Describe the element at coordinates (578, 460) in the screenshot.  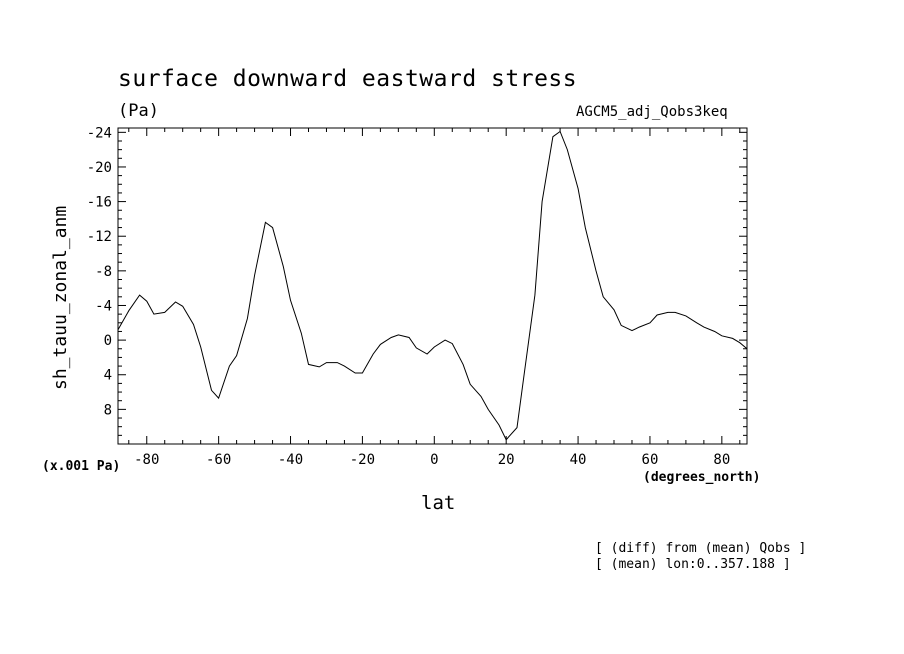
I see `x-tick-label: 40` at that location.